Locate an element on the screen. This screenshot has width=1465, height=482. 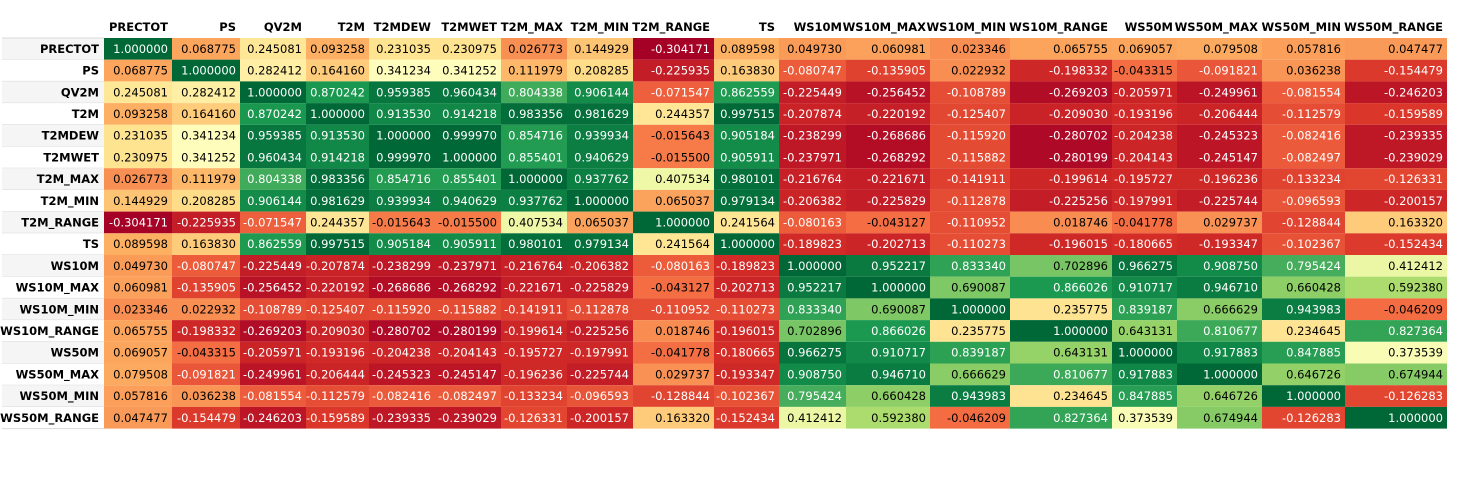
cell-value: 0.047477 is located at coordinates (140, 418).